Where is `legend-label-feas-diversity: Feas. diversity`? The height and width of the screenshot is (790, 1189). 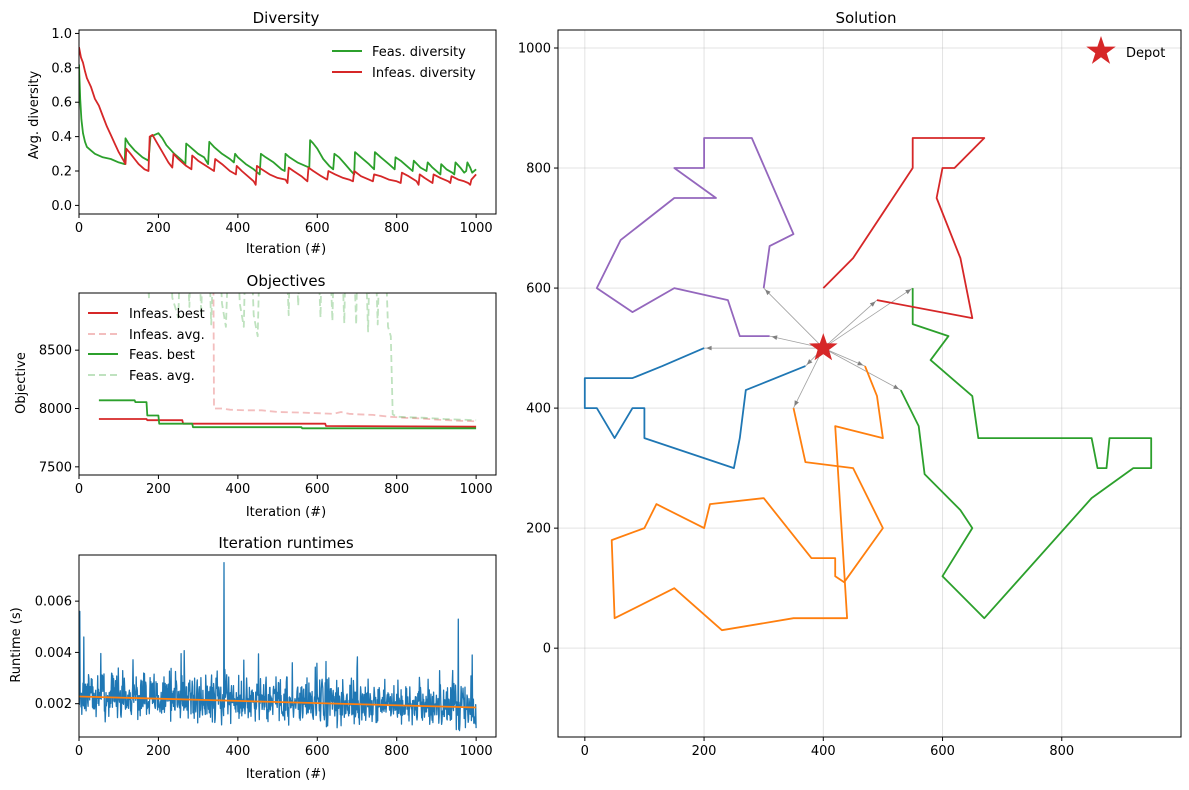
legend-label-feas-diversity: Feas. diversity is located at coordinates (419, 52).